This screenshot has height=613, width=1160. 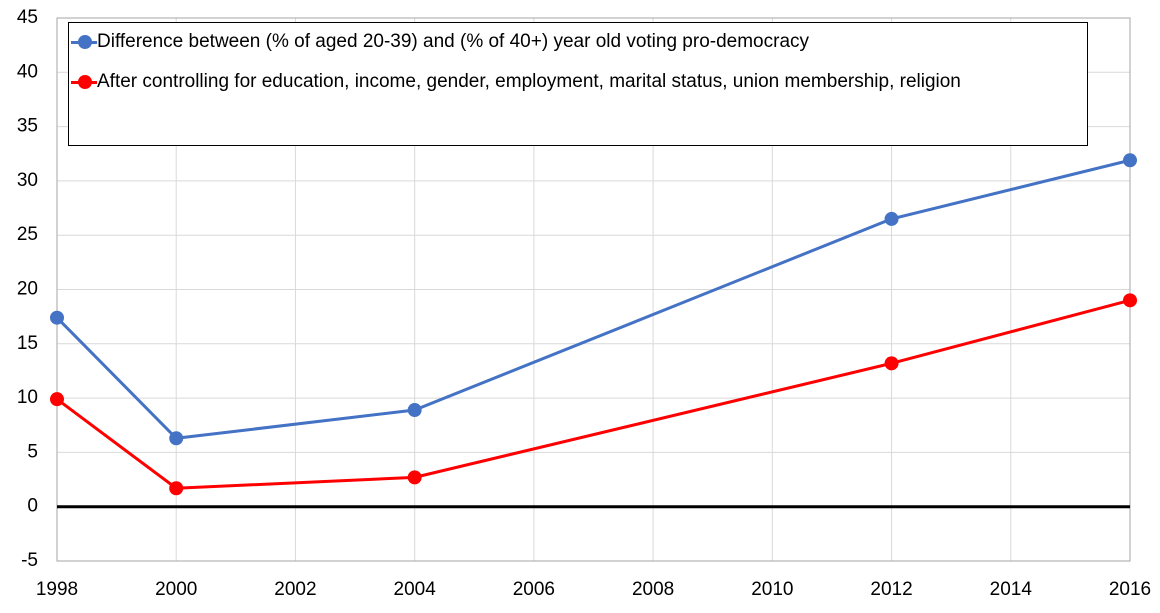 I want to click on y-tick-label: 25, so click(x=27, y=234).